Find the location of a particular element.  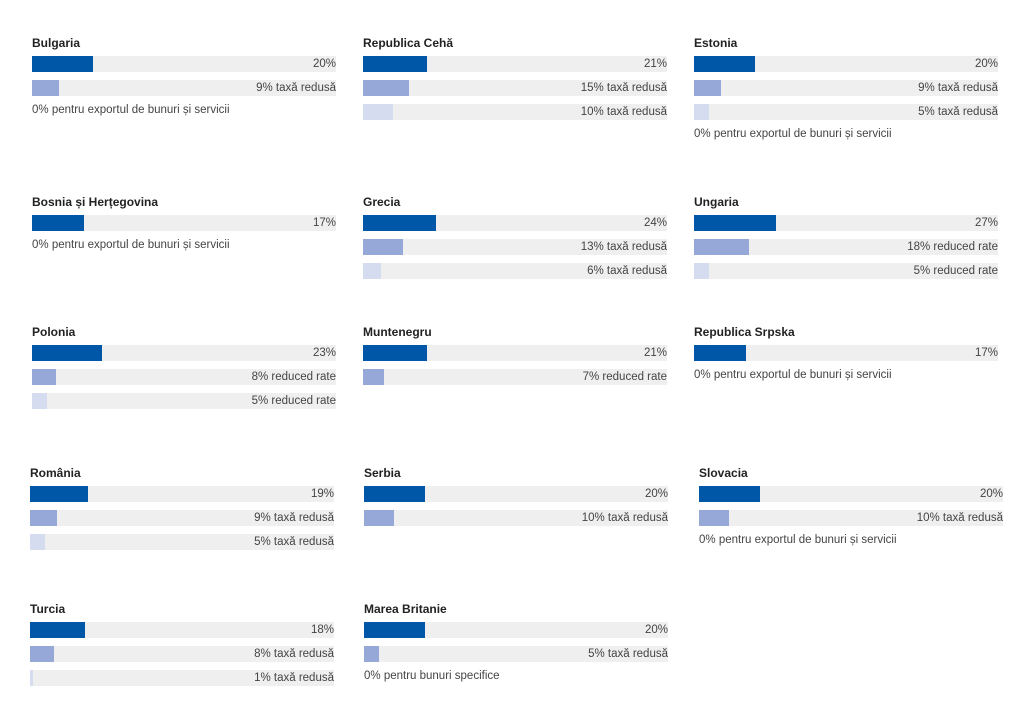

country-card: Turcia 18% 8% taxă redusă 1% taxă redusă is located at coordinates (182, 644).